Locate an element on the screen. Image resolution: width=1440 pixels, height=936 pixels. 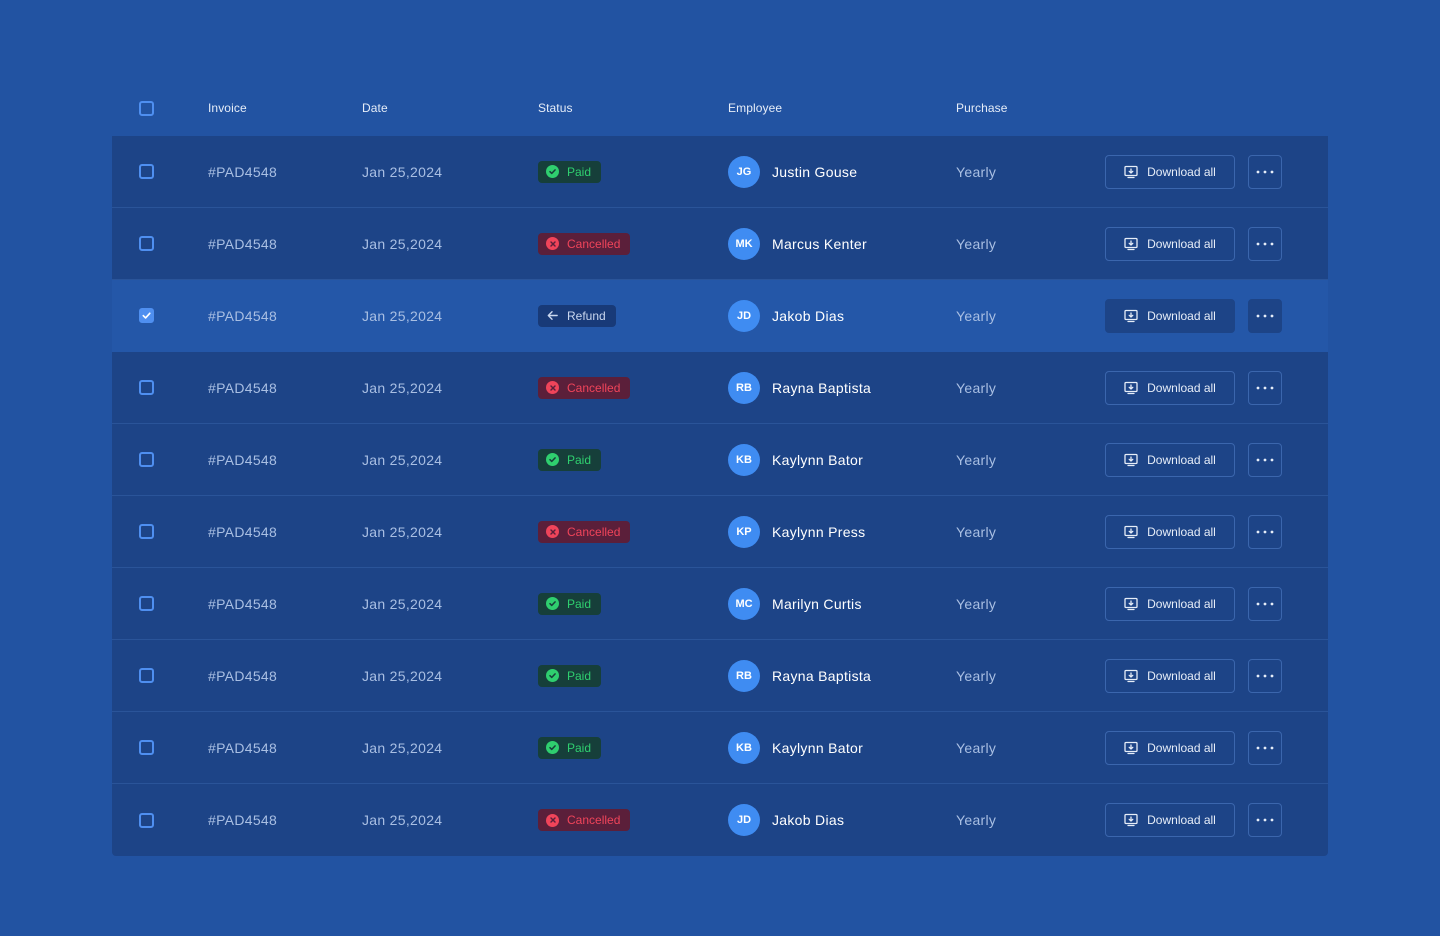
avatar: RB is located at coordinates (744, 675).